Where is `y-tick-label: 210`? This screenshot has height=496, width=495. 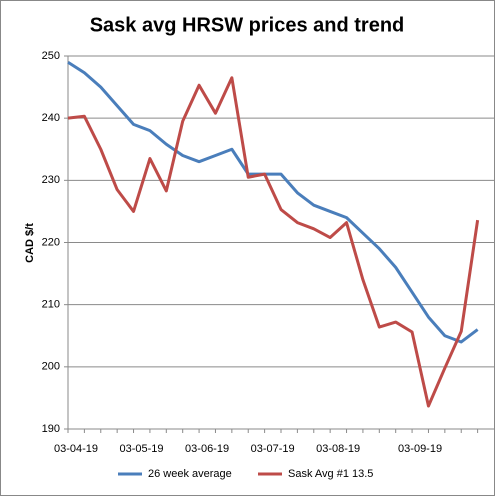 y-tick-label: 210 is located at coordinates (51, 305).